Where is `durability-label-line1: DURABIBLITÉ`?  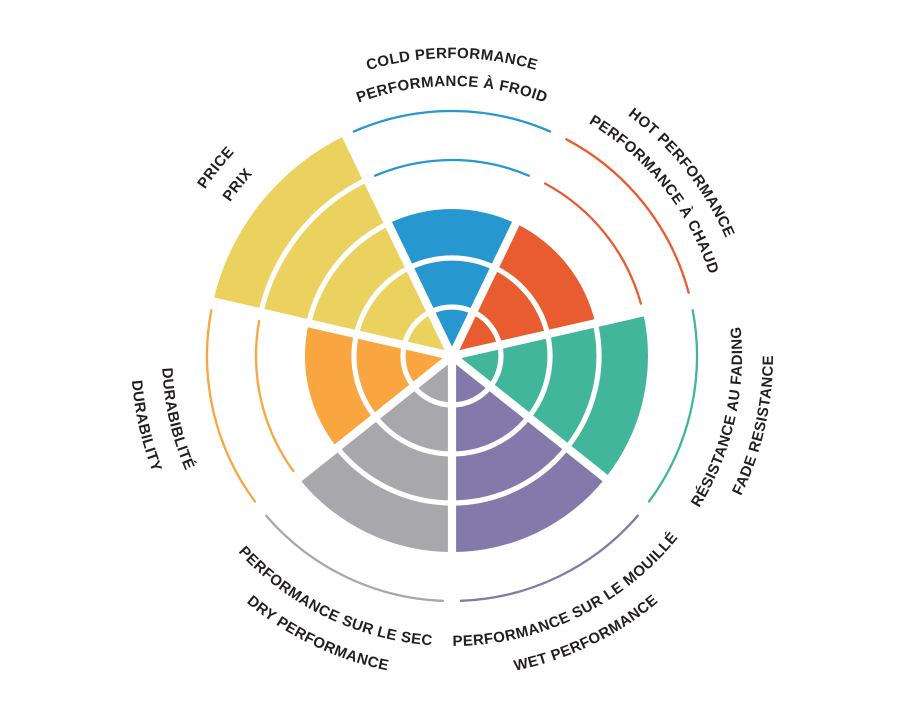
durability-label-line1: DURABIBLITÉ is located at coordinates (178, 419).